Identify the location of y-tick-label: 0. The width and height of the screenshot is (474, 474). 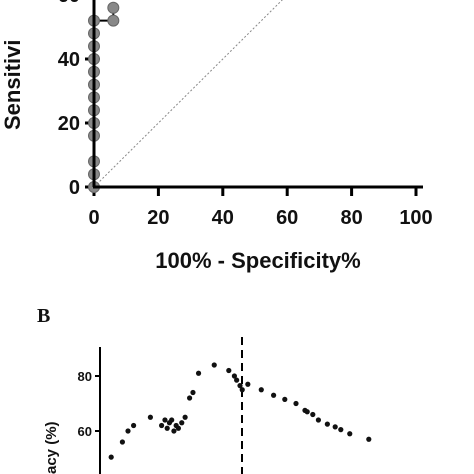
(74, 188).